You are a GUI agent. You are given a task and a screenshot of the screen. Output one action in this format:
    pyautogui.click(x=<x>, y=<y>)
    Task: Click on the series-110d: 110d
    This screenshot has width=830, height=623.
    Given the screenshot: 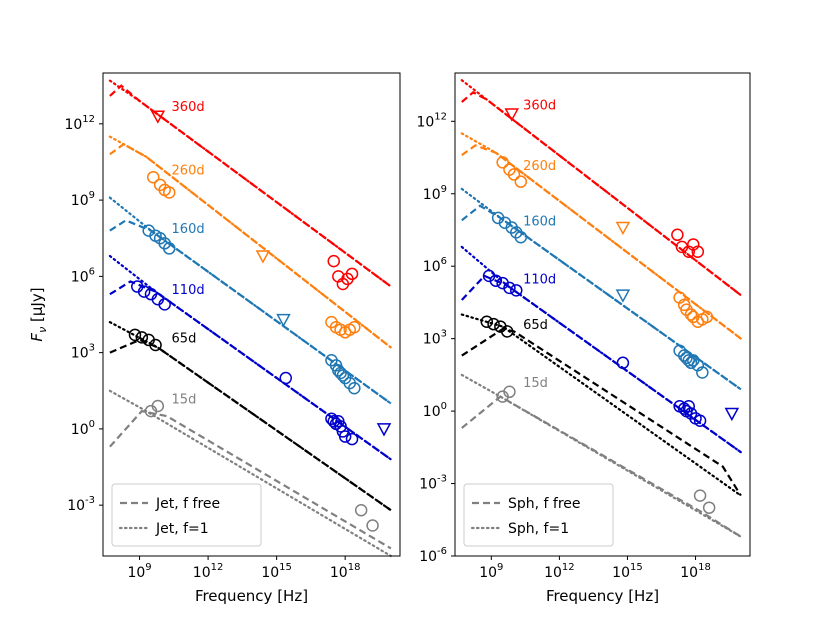 What is the action you would take?
    pyautogui.click(x=250, y=357)
    